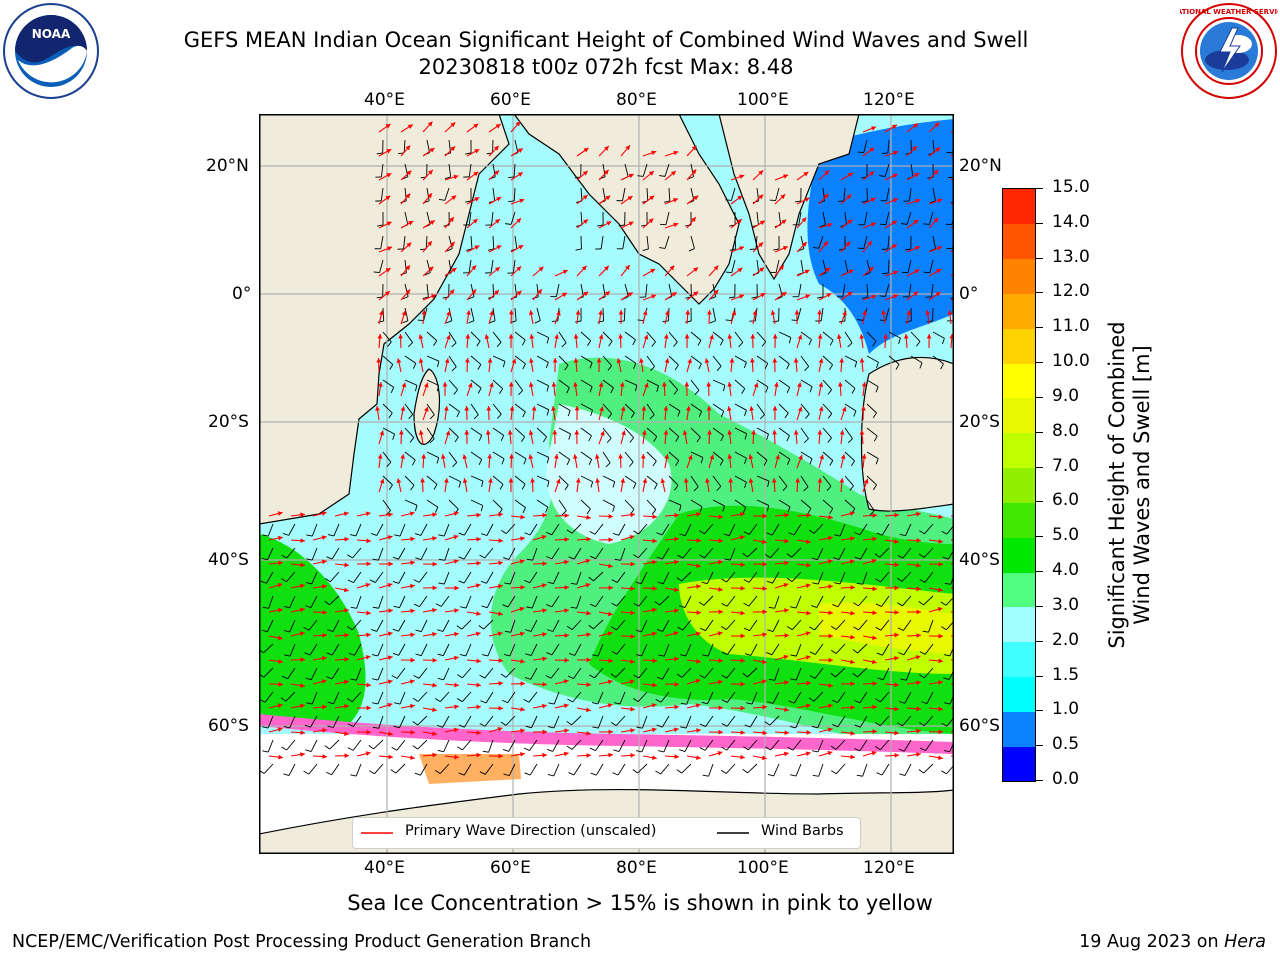  Describe the element at coordinates (733, 833) in the screenshot. I see `wind-barbs-legend-line` at that location.